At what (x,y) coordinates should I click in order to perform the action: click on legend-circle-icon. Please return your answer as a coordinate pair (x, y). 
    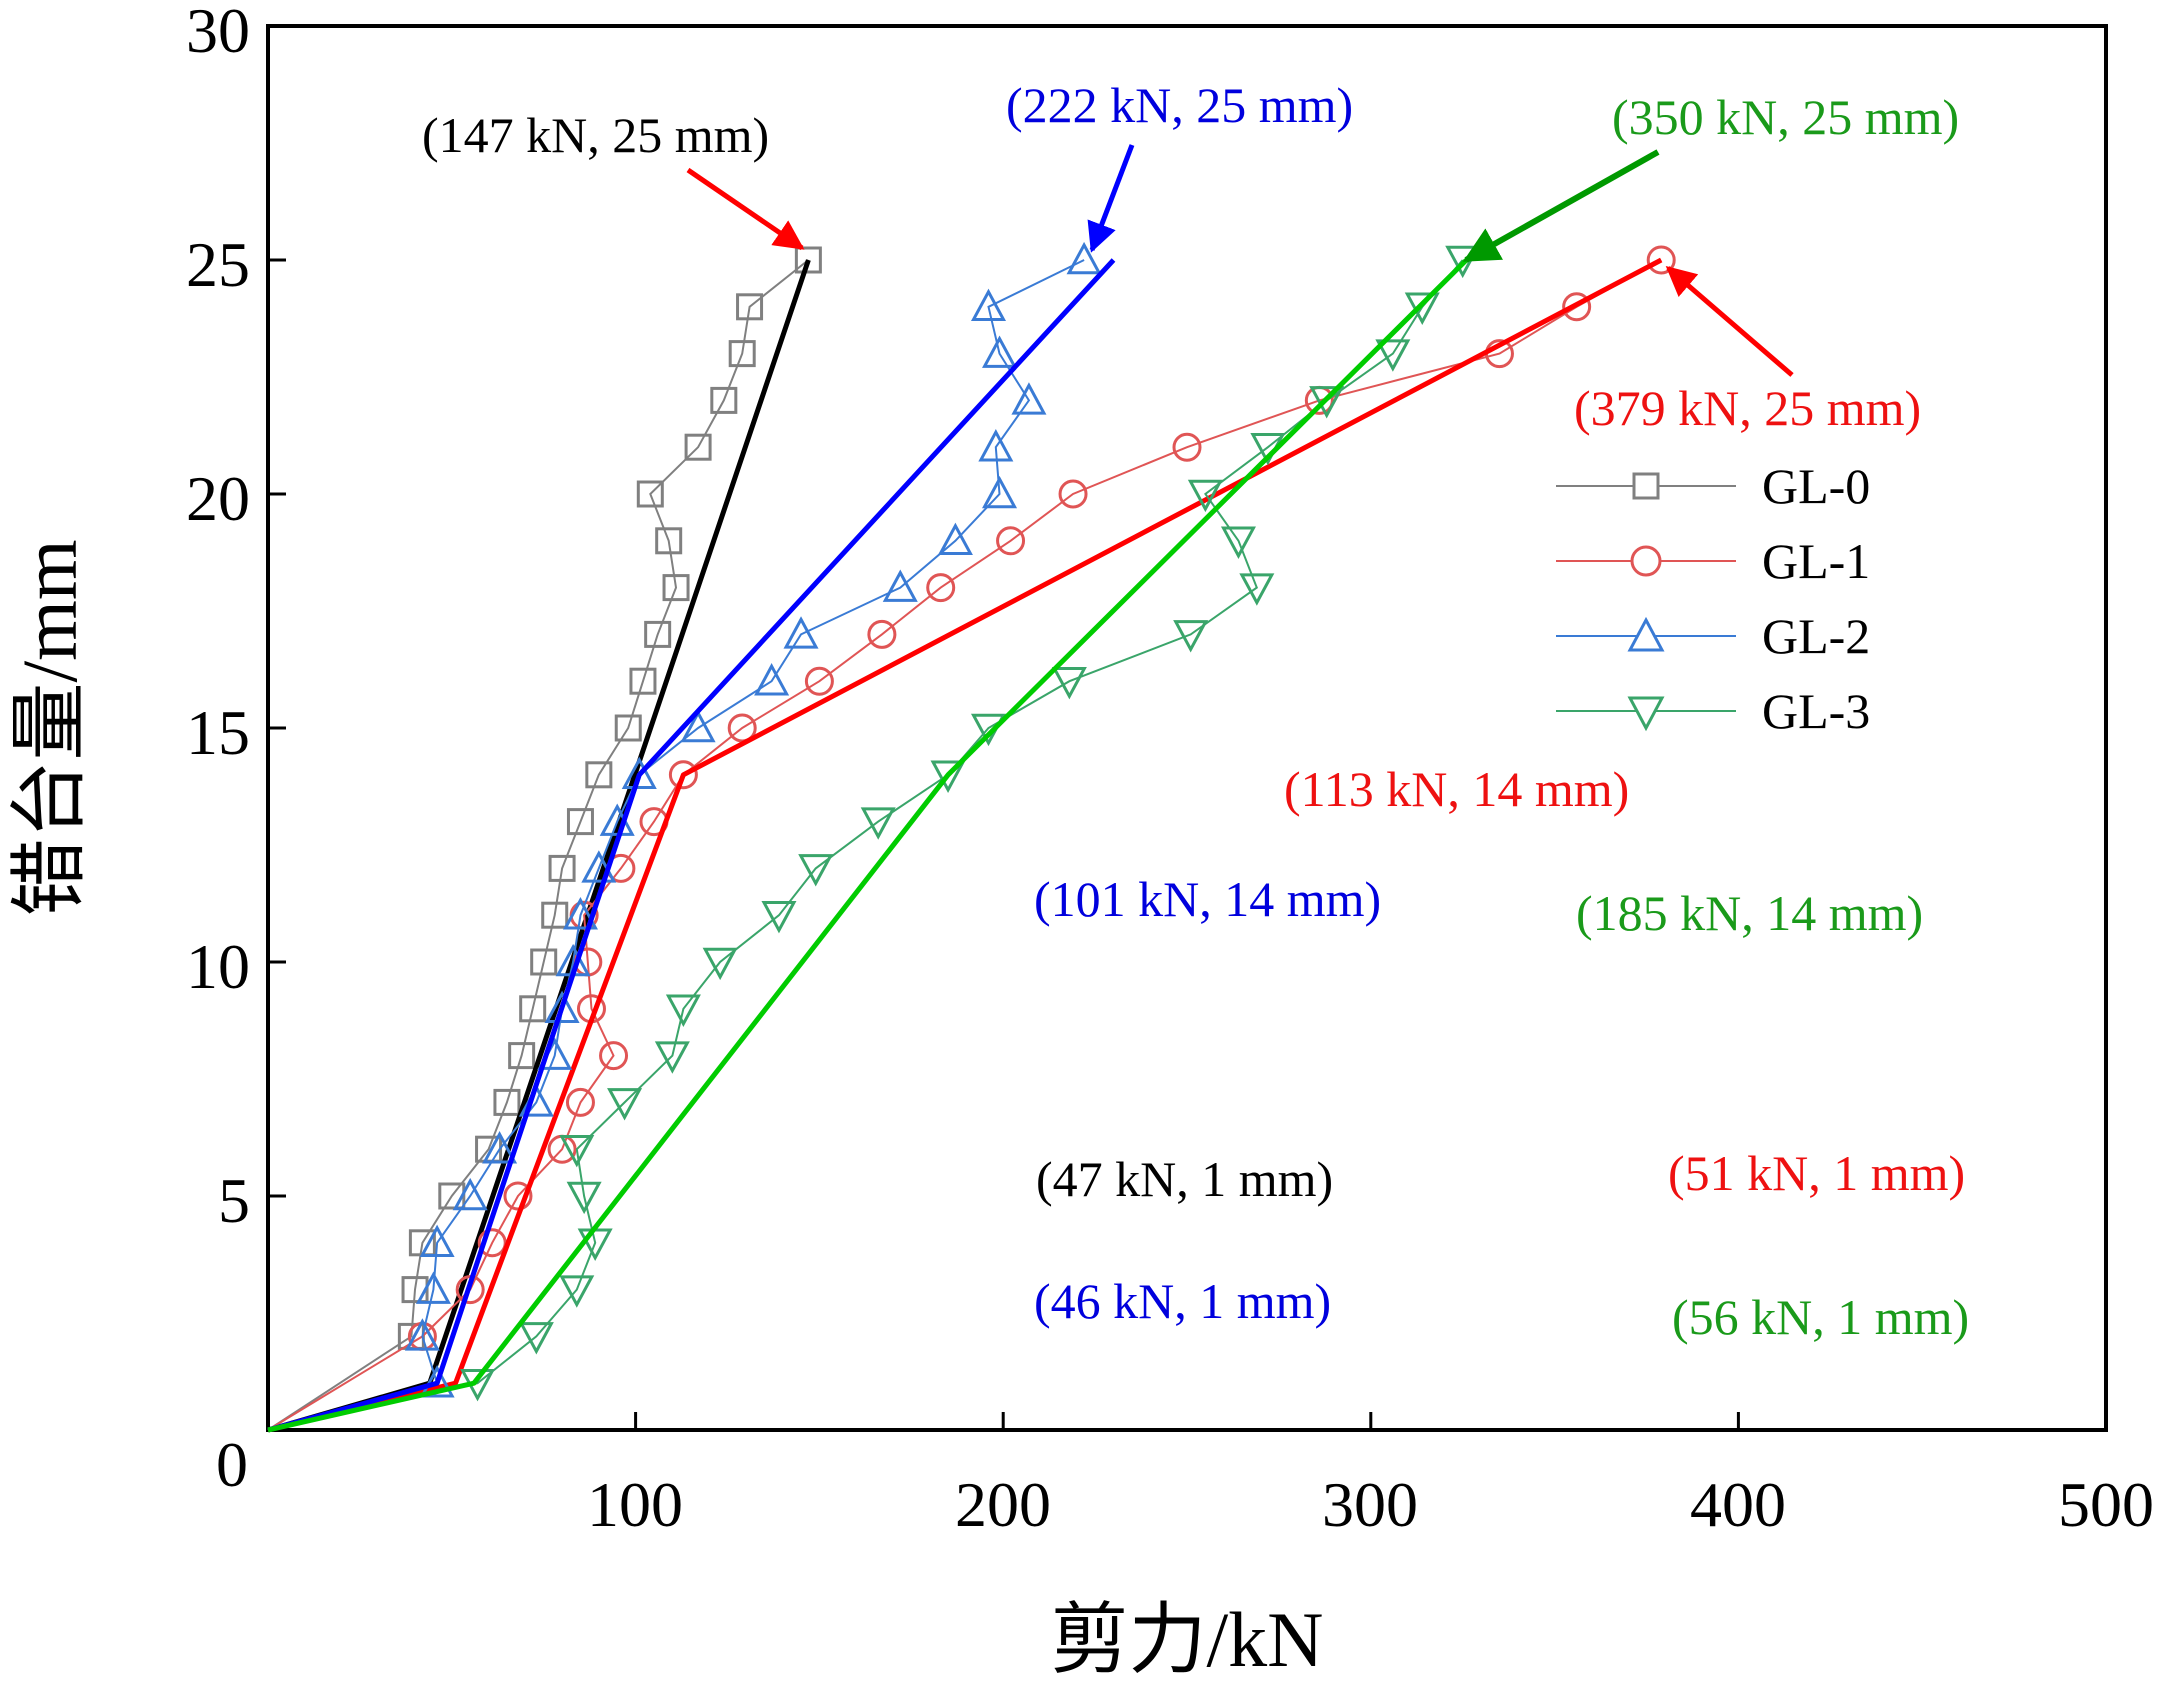
    Looking at the image, I should click on (1646, 561).